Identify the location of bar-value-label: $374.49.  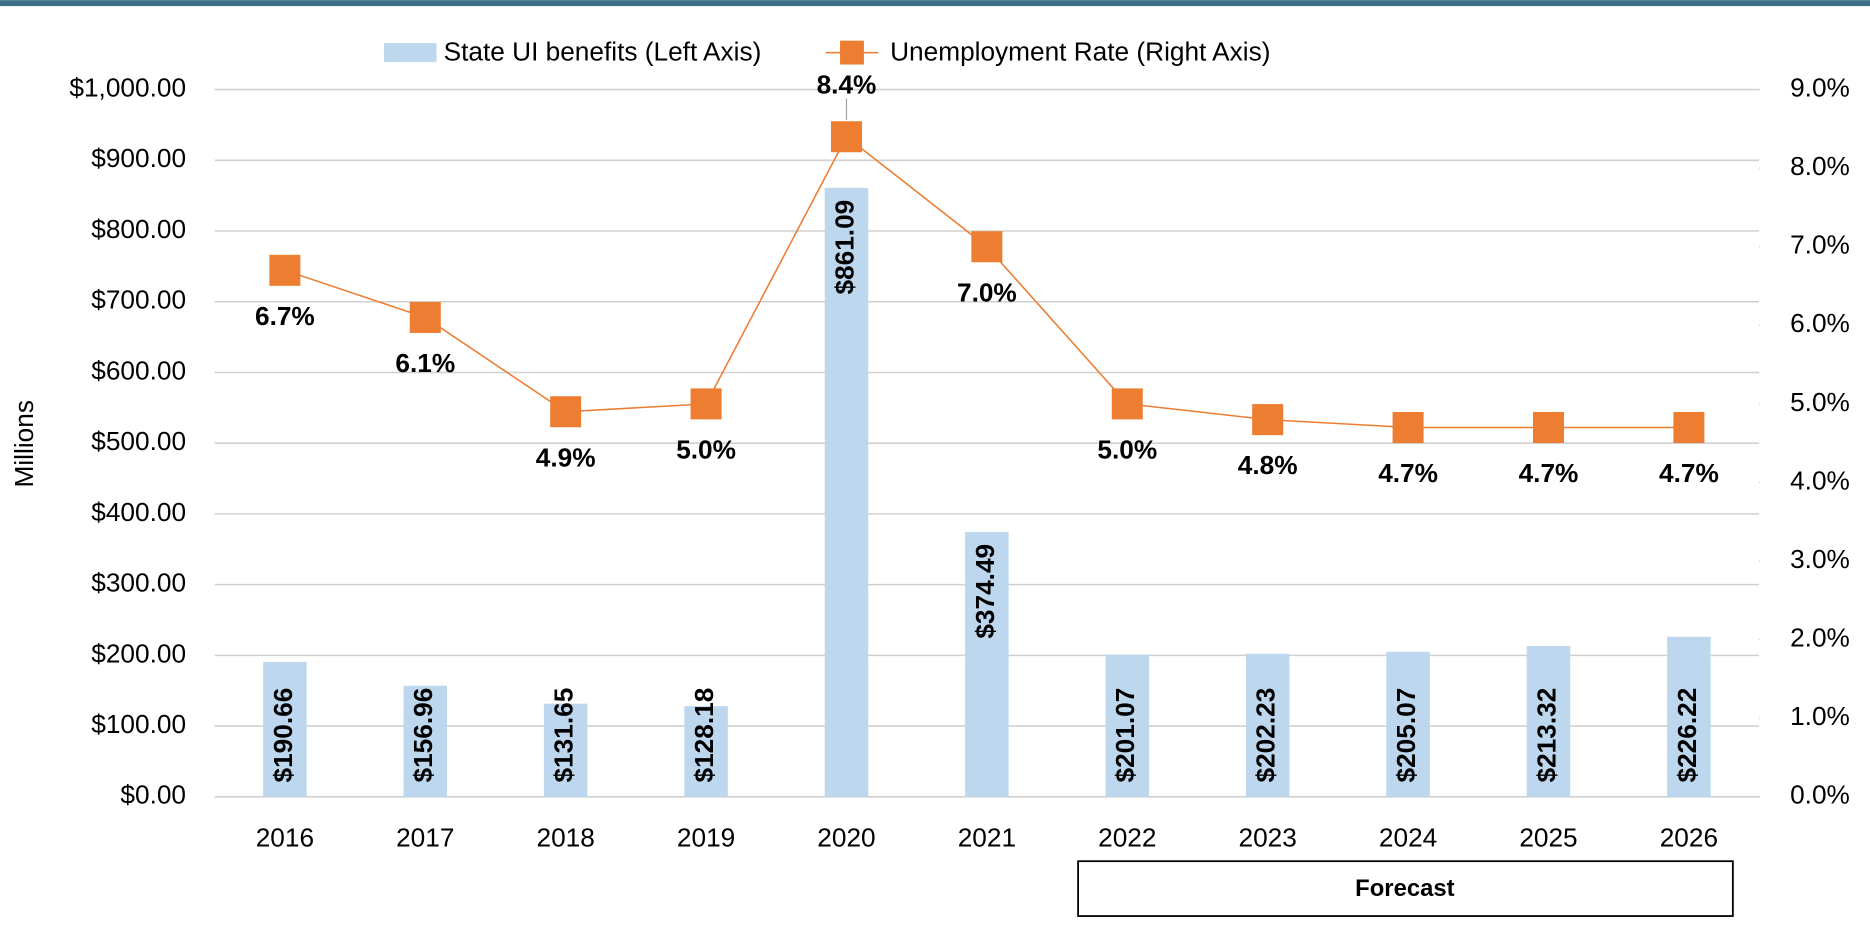
(985, 591).